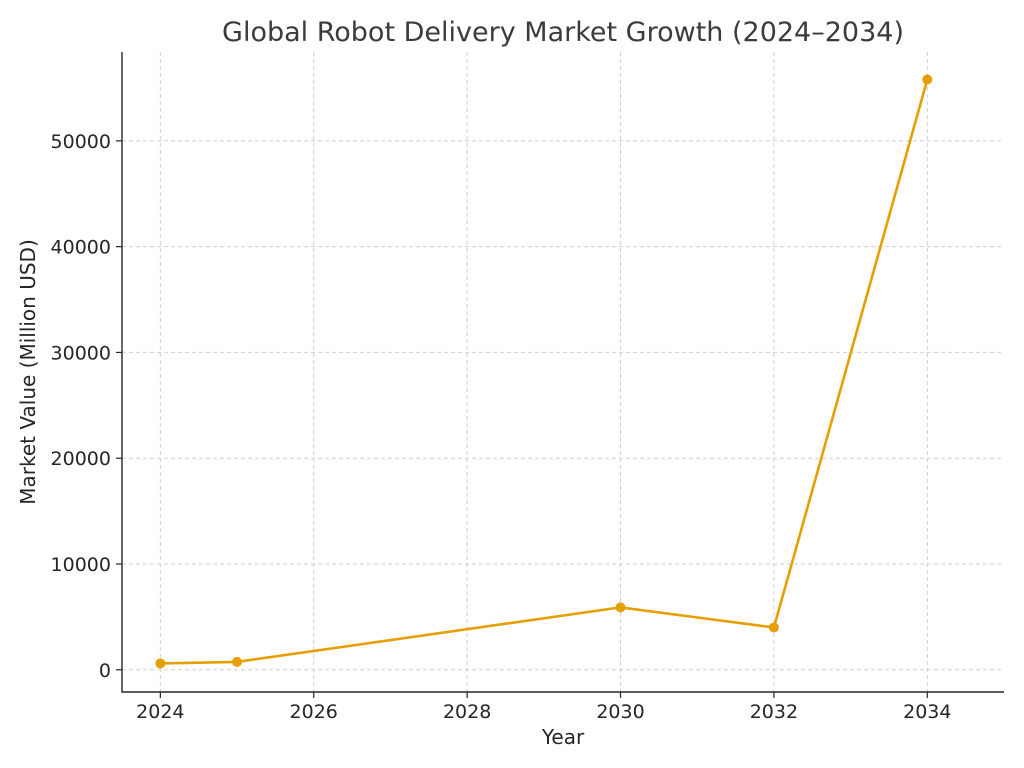  What do you see at coordinates (467, 712) in the screenshot?
I see `x-tick-label: 2028` at bounding box center [467, 712].